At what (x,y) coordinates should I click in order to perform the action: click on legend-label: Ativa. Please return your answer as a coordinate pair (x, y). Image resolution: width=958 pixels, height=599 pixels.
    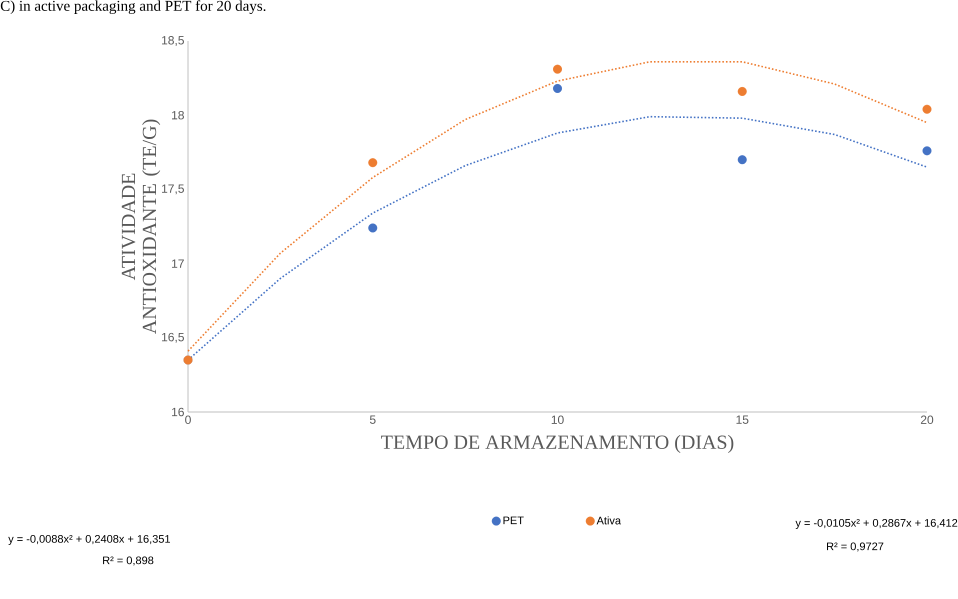
    Looking at the image, I should click on (609, 520).